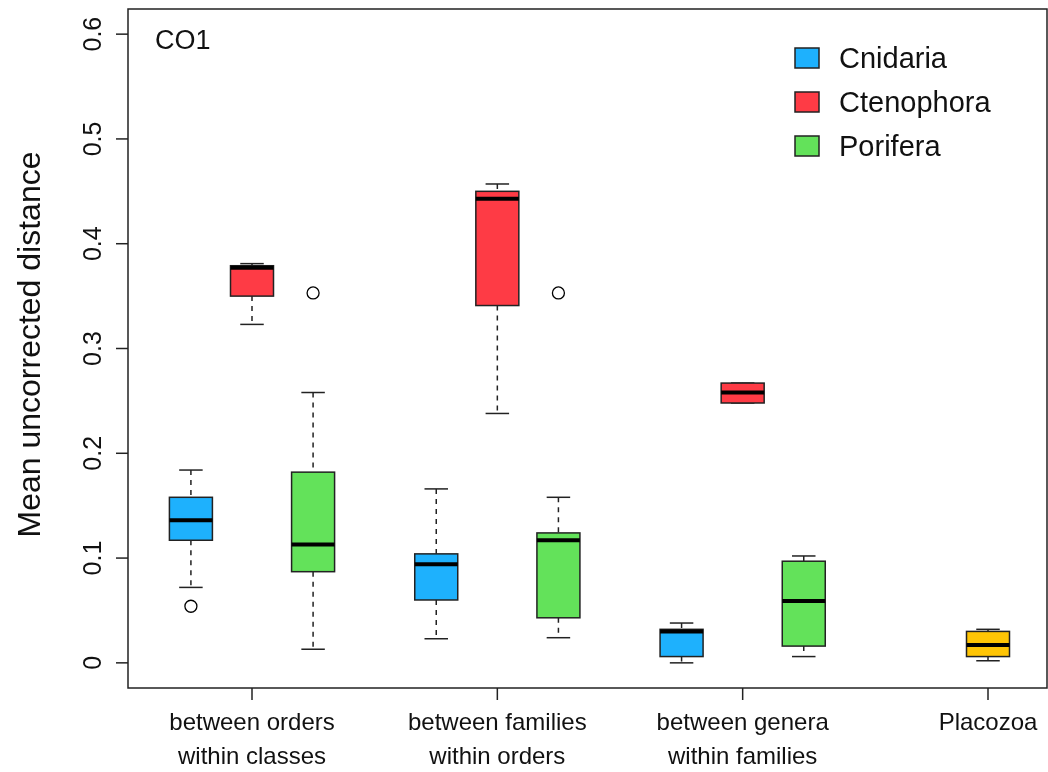 The width and height of the screenshot is (1048, 772). What do you see at coordinates (92, 662) in the screenshot?
I see `y-tick-label: 0` at bounding box center [92, 662].